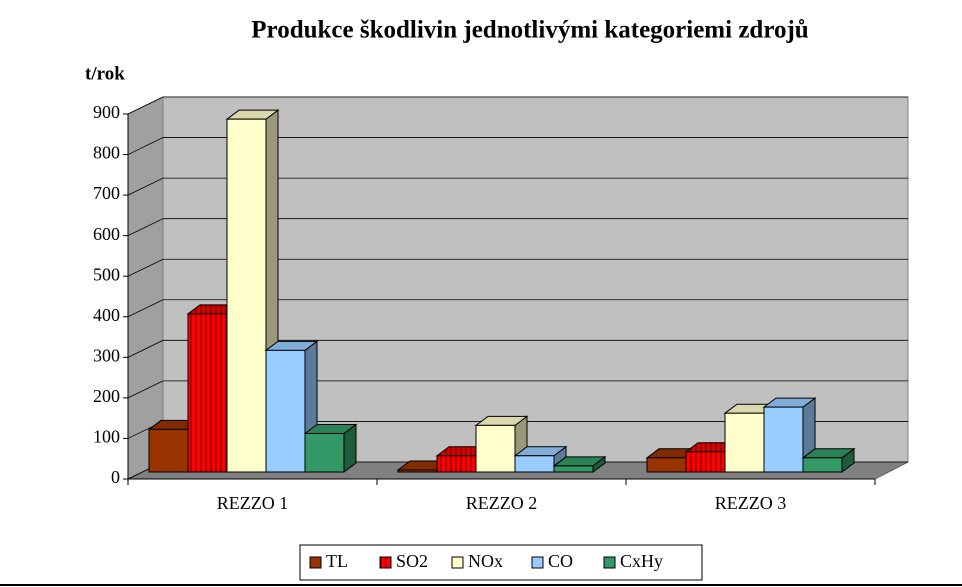 Image resolution: width=962 pixels, height=587 pixels. Describe the element at coordinates (115, 477) in the screenshot. I see `y-tick-label: 0` at that location.